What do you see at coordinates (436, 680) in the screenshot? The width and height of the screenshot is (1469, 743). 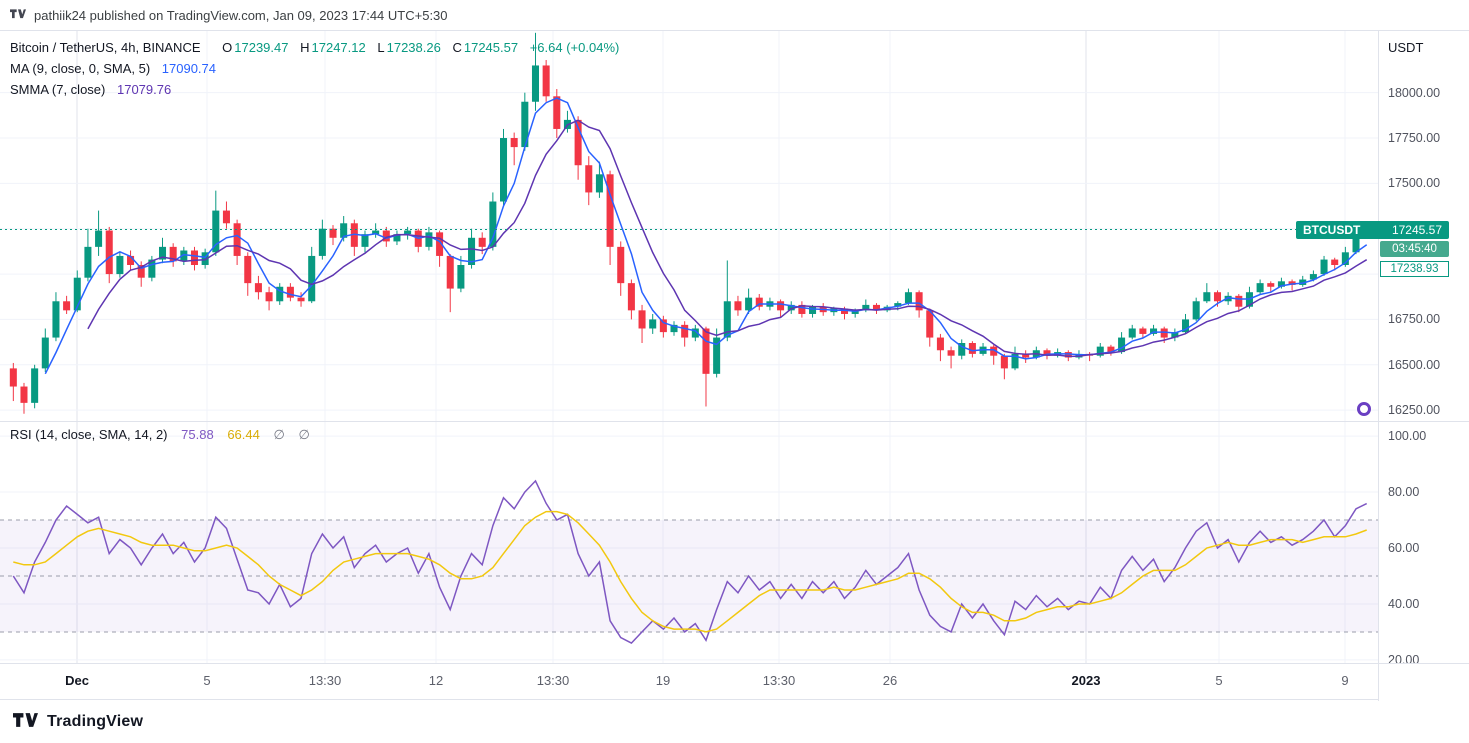 I see `time-axis-label: 12` at bounding box center [436, 680].